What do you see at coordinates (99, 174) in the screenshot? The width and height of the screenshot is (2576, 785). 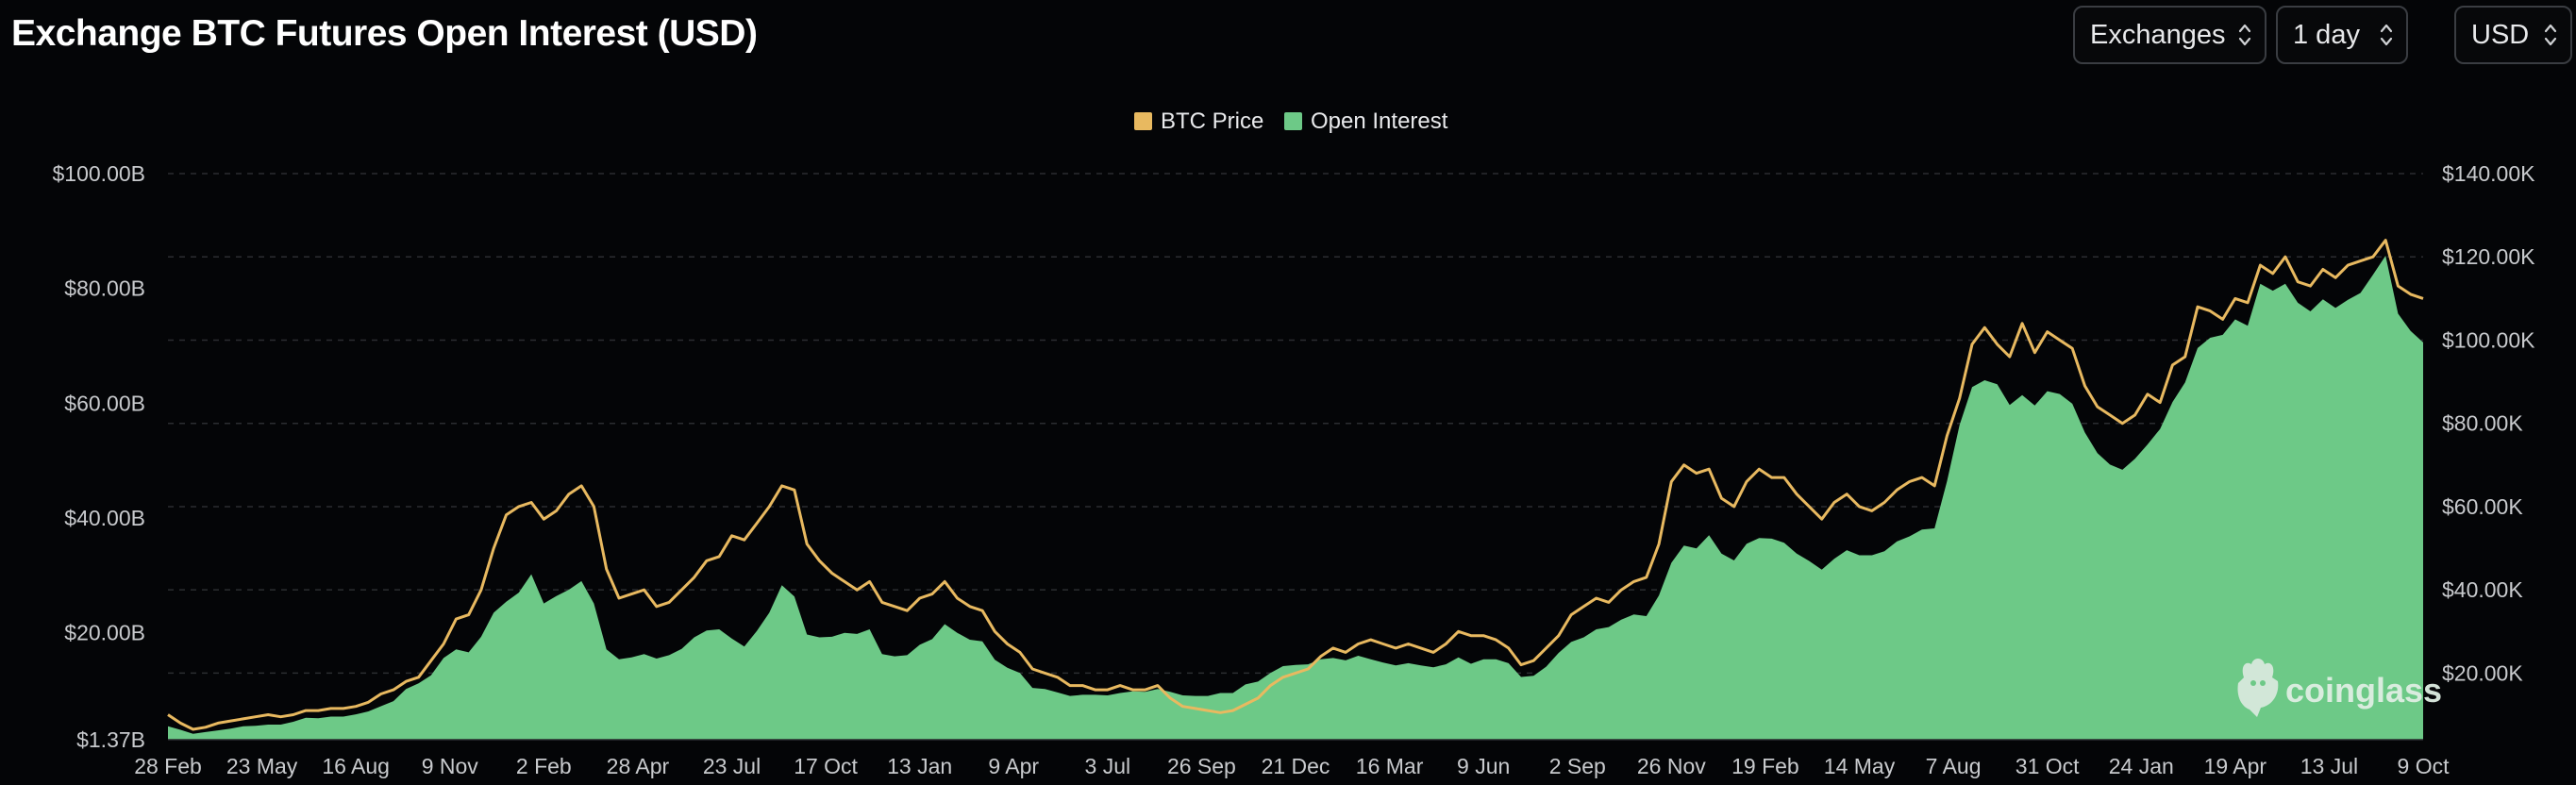 I see `left-axis-tick-label: $100.00B` at bounding box center [99, 174].